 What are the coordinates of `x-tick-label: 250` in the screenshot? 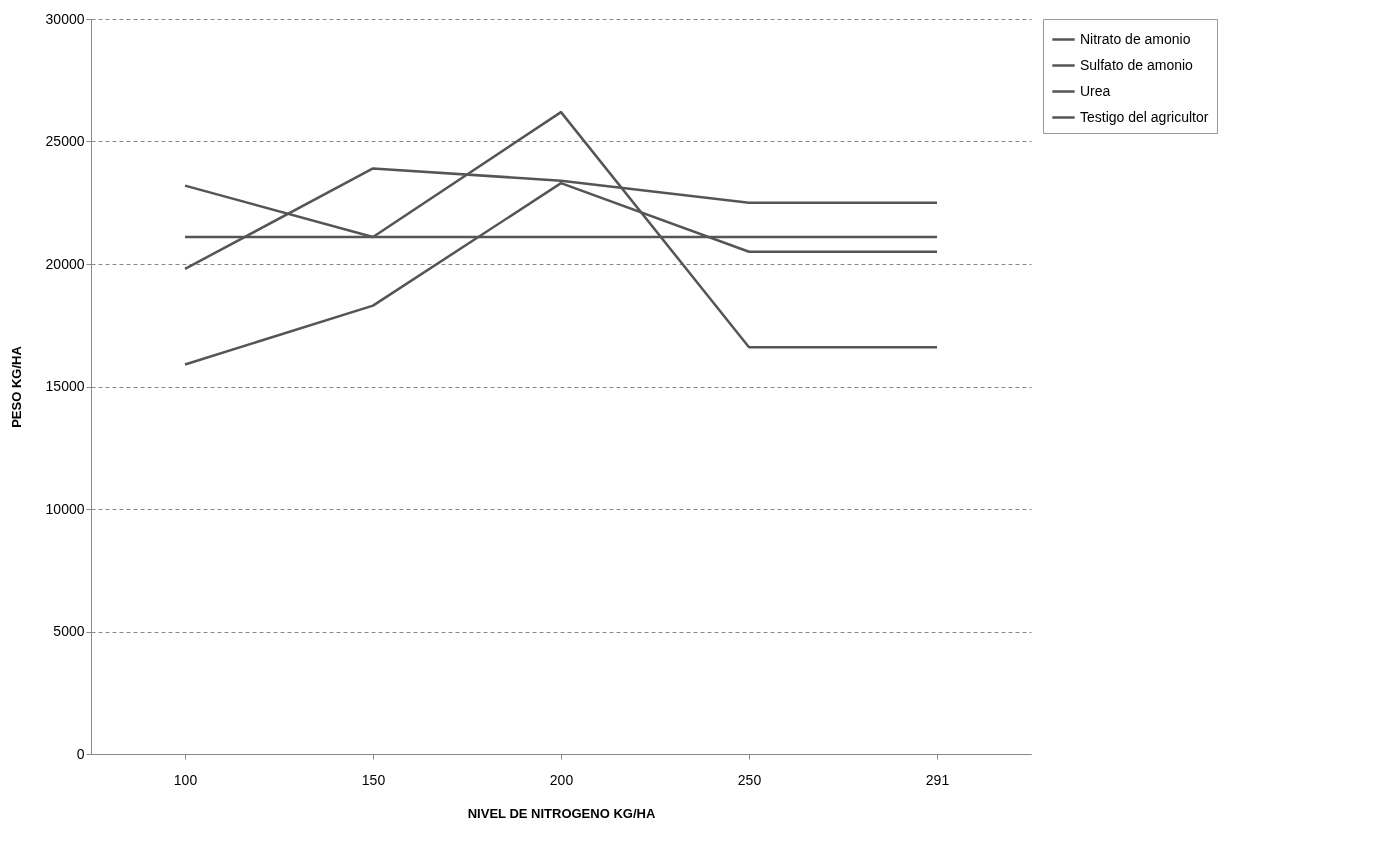 It's located at (749, 779).